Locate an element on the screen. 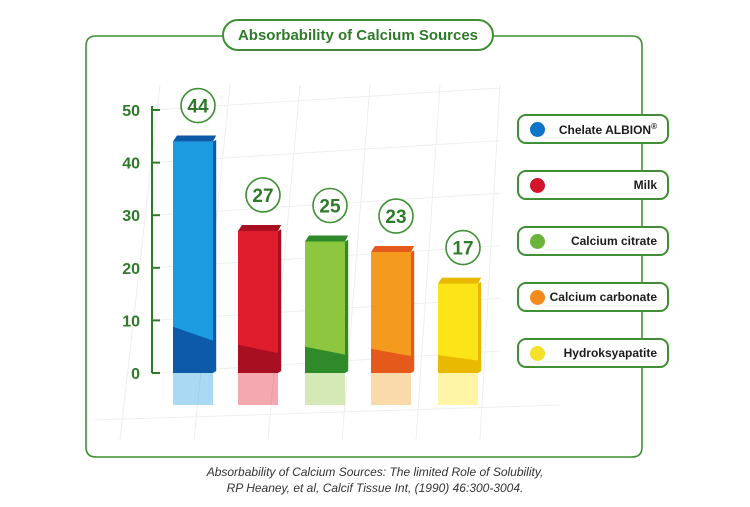 This screenshot has width=750, height=507. bar-calcium-citrate is located at coordinates (327, 320).